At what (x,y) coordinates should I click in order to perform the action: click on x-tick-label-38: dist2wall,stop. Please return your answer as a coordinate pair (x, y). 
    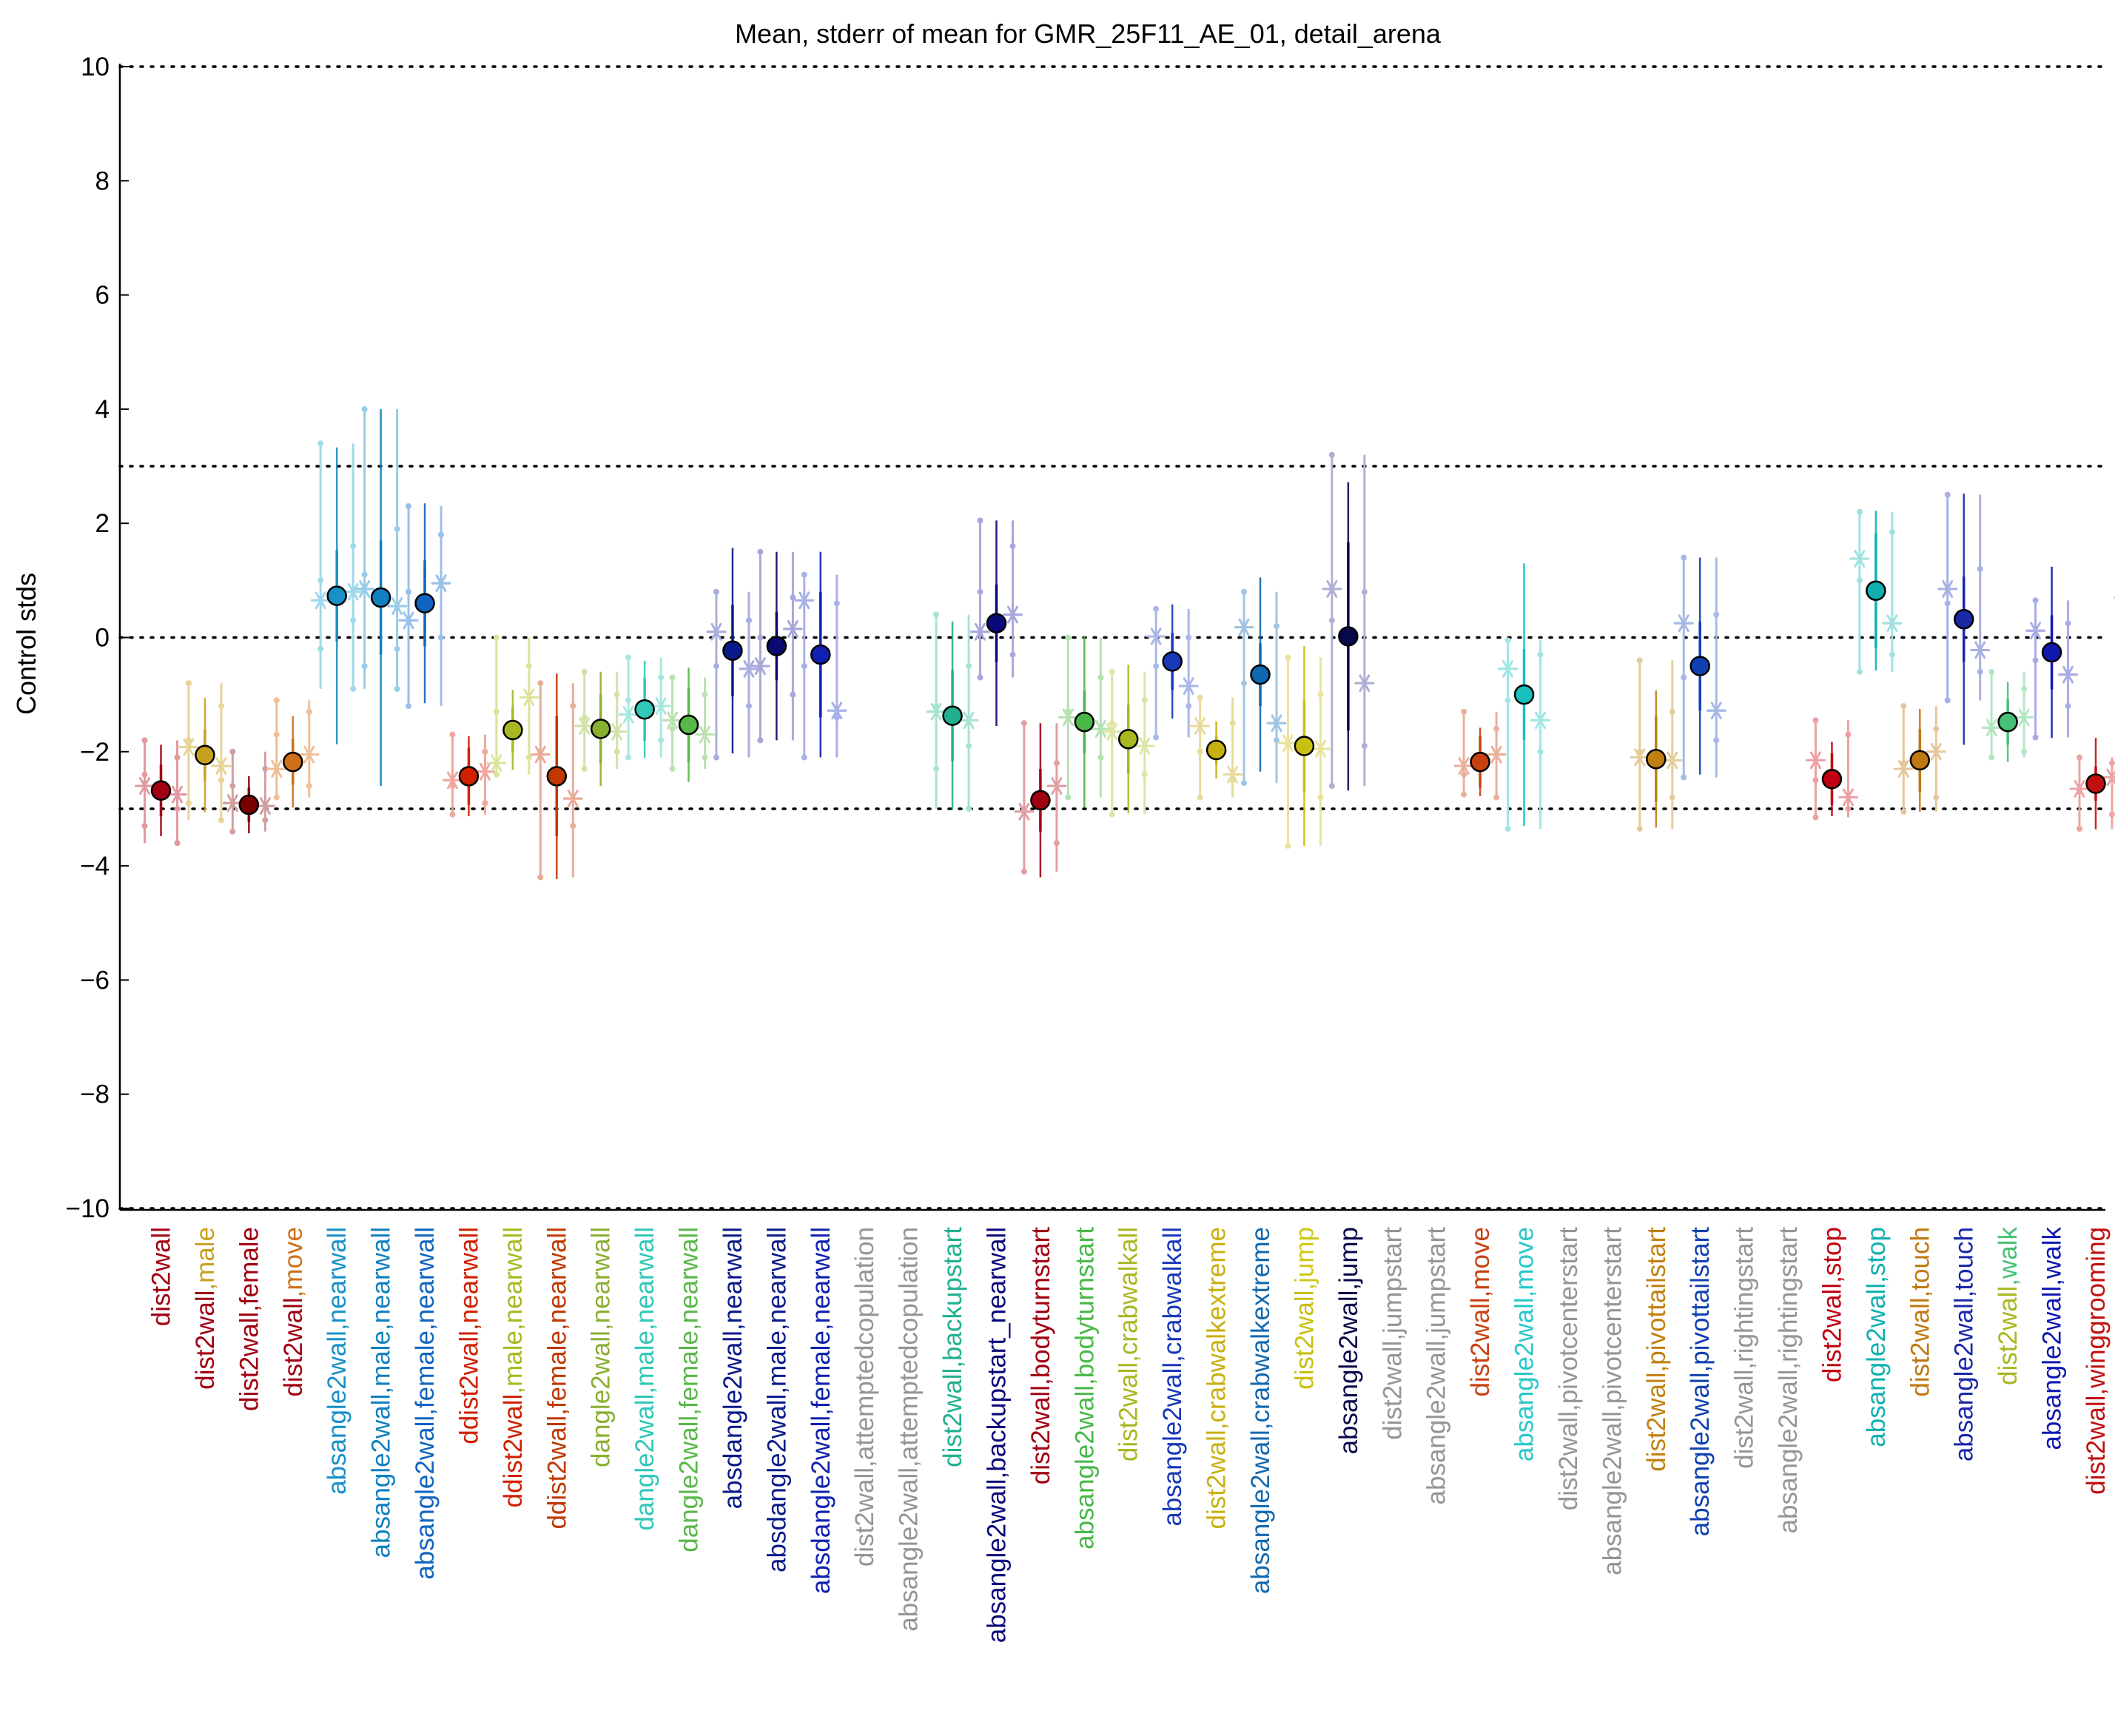
    Looking at the image, I should click on (1832, 1304).